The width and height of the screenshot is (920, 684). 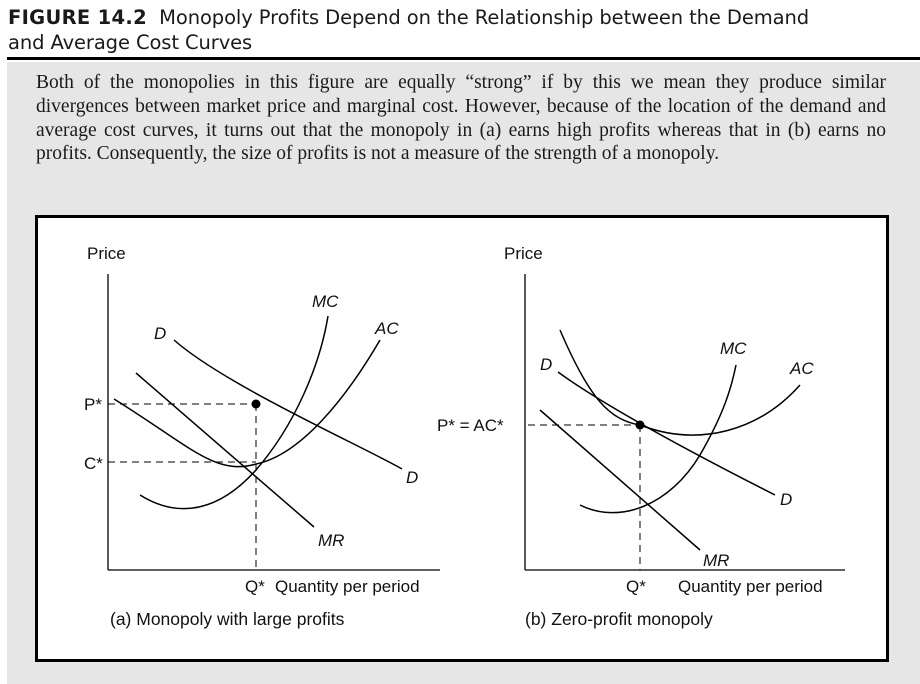 What do you see at coordinates (750, 586) in the screenshot?
I see `panel-b-x-axis-label: Quantity per period` at bounding box center [750, 586].